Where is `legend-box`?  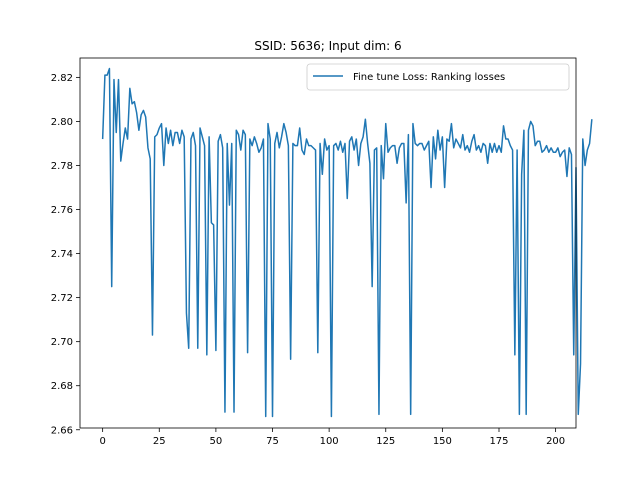 legend-box is located at coordinates (438, 77).